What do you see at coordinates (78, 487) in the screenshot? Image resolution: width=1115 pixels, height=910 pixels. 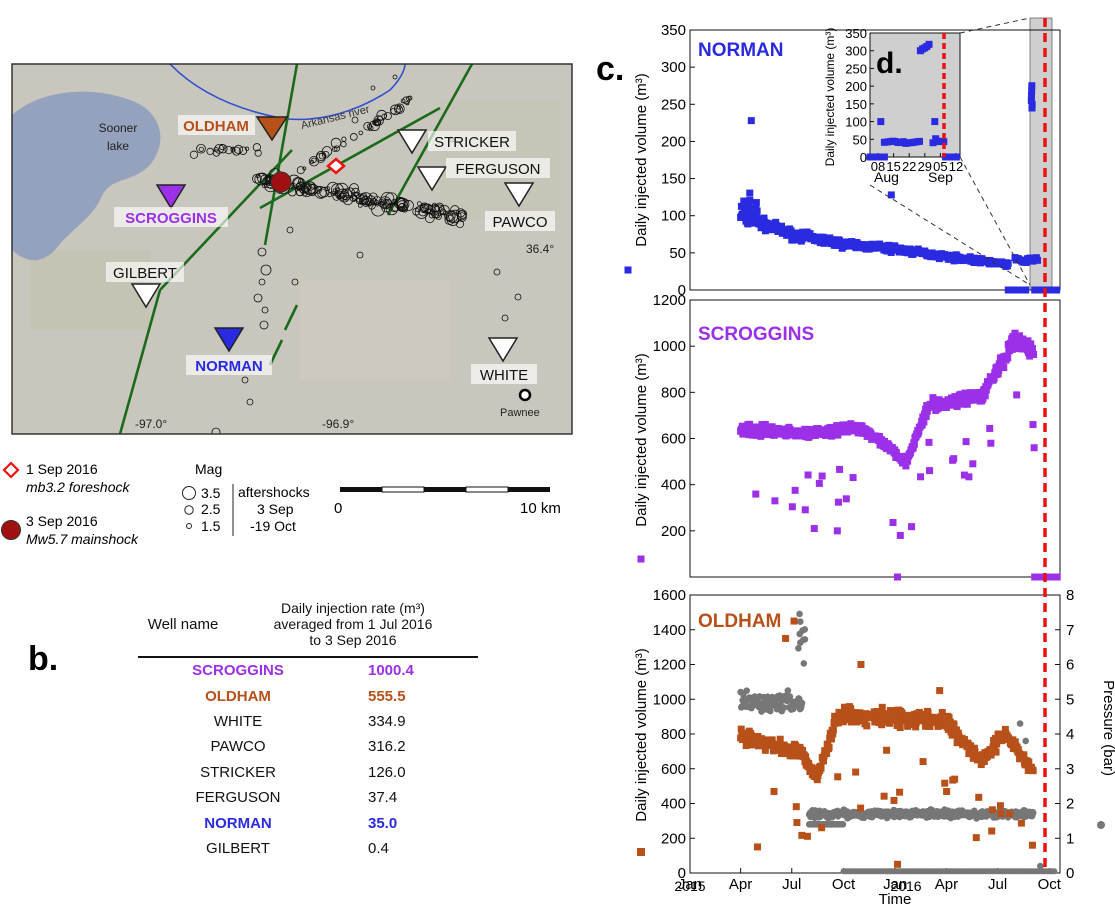 I see `legend-foreshock-mag: mb3.2 foreshock` at bounding box center [78, 487].